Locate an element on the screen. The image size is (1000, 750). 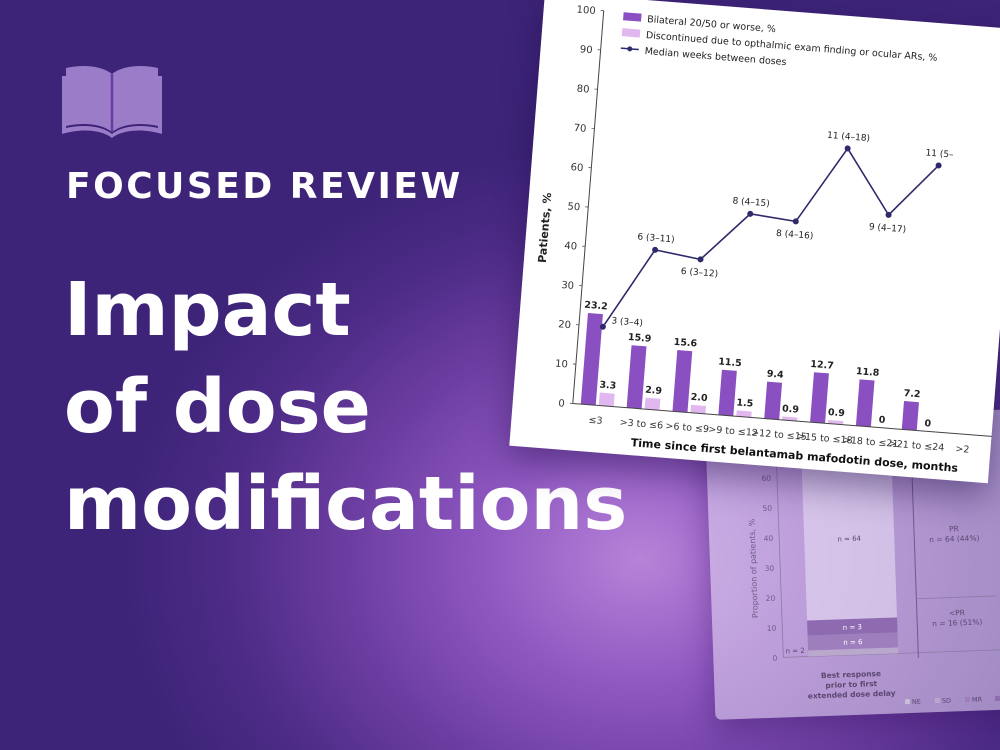
y-axis is located at coordinates (588, 207).